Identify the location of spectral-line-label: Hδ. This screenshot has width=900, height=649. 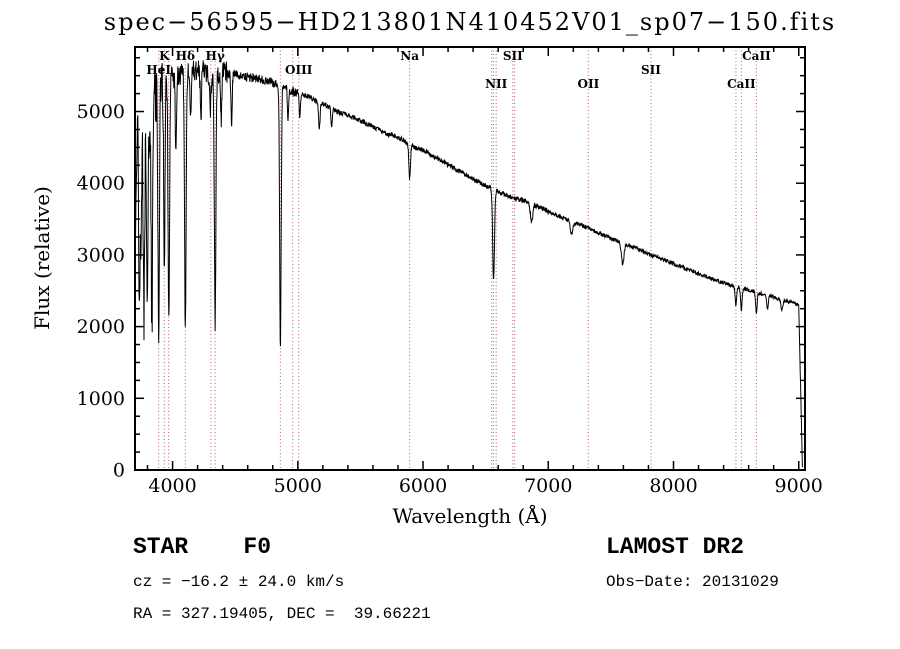
(185, 56).